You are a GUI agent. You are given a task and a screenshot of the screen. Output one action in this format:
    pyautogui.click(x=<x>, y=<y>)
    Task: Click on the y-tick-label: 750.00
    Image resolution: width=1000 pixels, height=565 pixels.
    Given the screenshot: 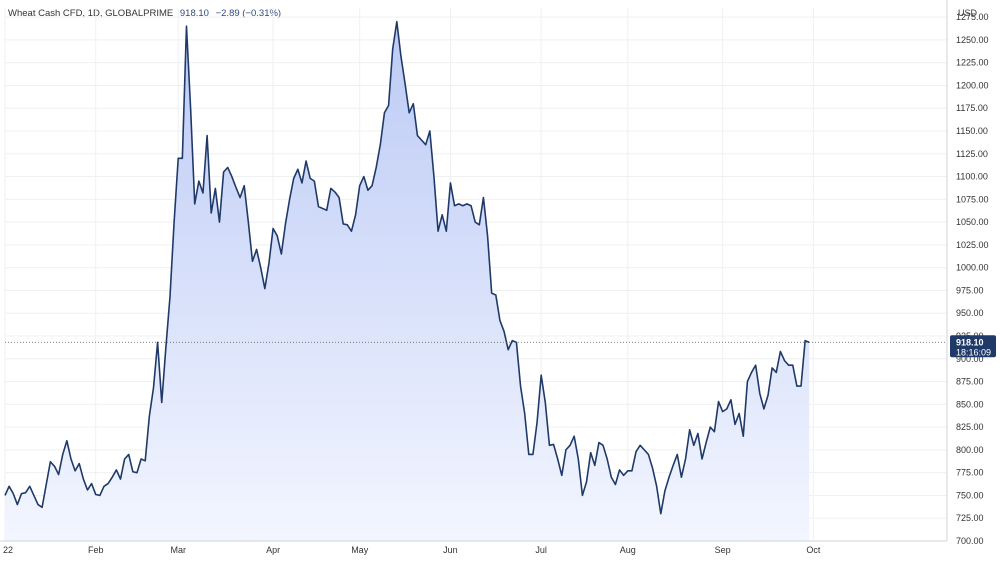 What is the action you would take?
    pyautogui.click(x=970, y=495)
    